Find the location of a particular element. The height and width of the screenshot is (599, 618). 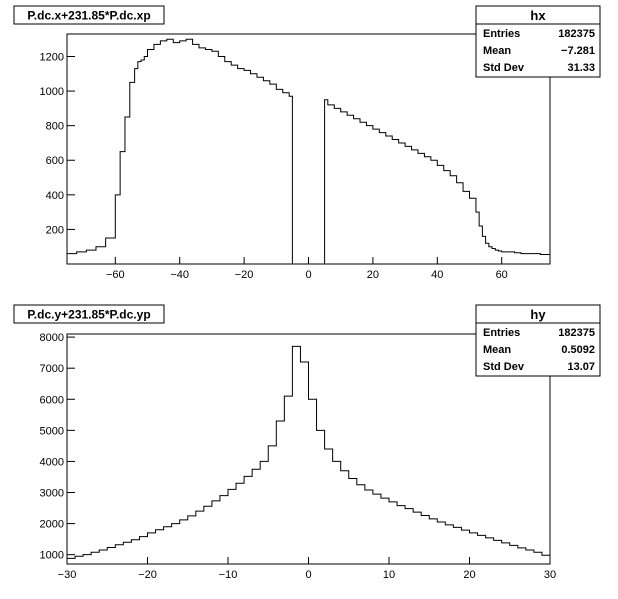

chart-title-hx: P.dc.x+231.85*P.dc.xp is located at coordinates (88, 16).